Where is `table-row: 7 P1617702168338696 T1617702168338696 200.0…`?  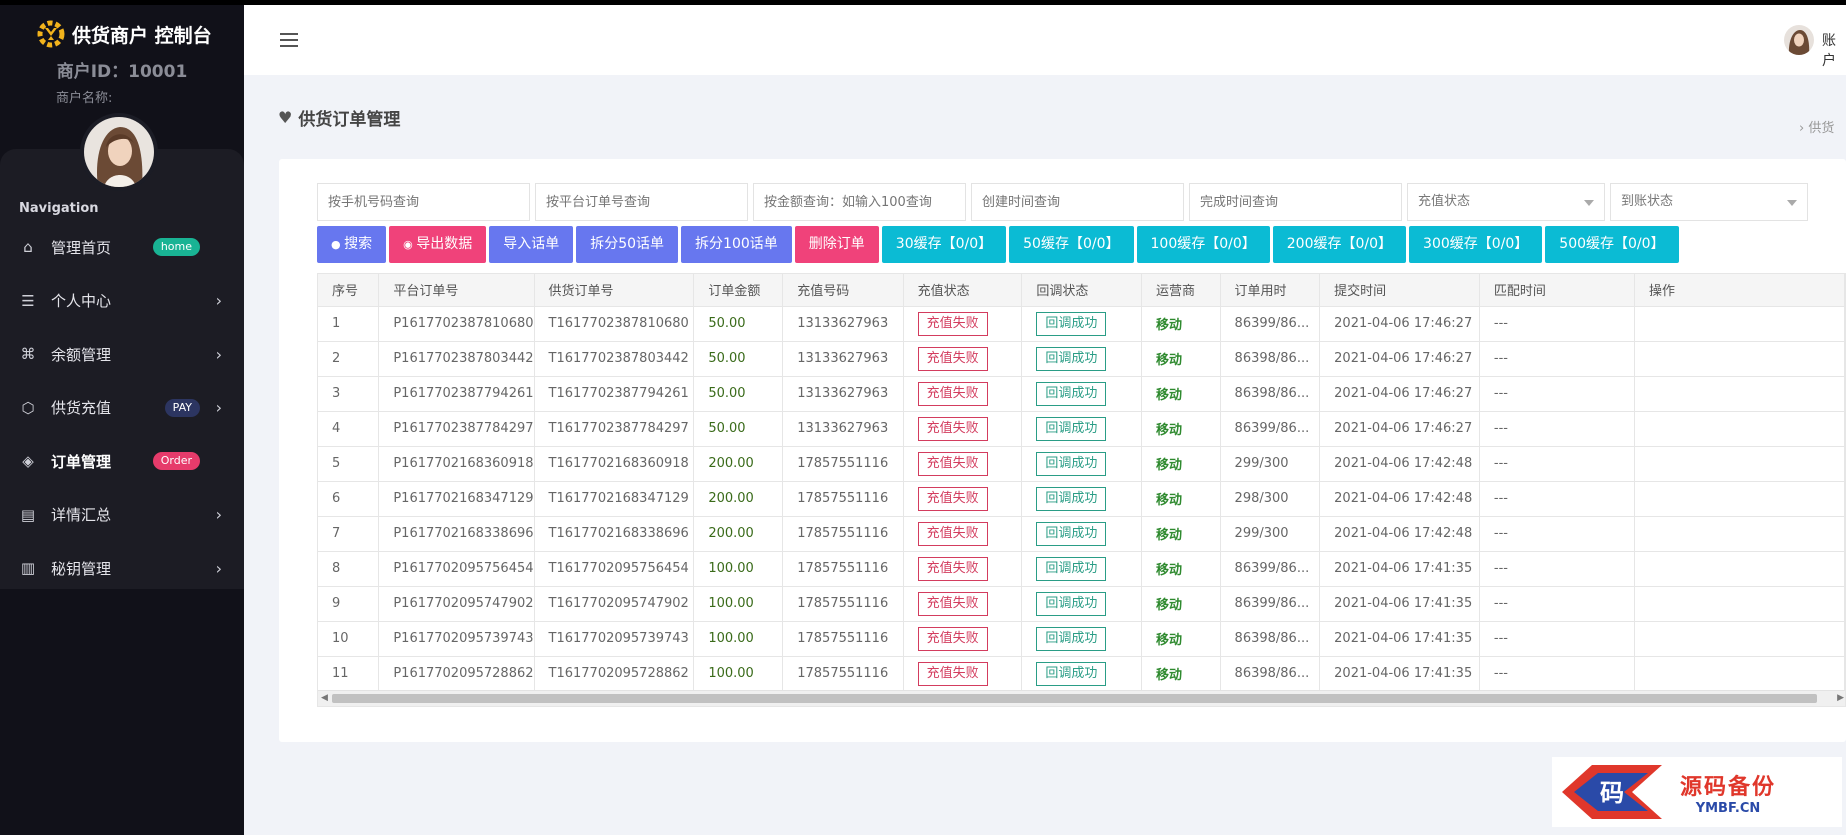 table-row: 7 P1617702168338696 T1617702168338696 200.0… is located at coordinates (1081, 534).